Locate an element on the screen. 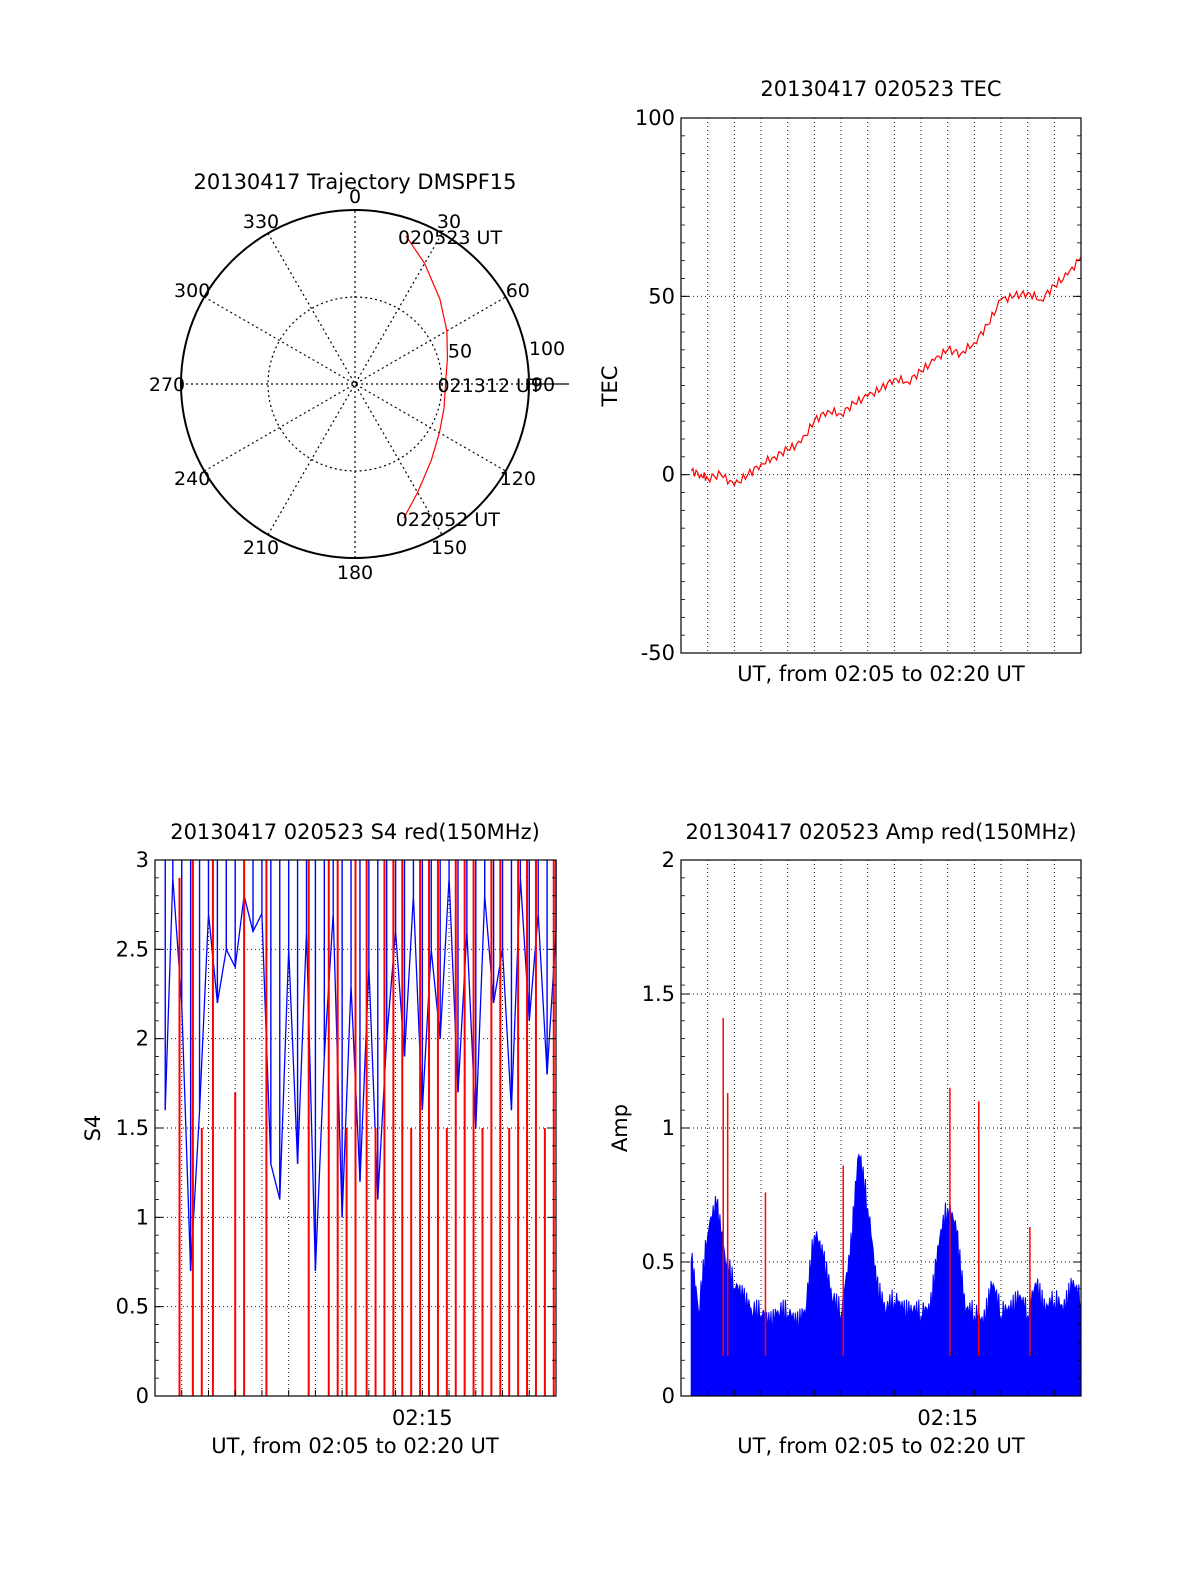 The height and width of the screenshot is (1575, 1200). amp-y-axis-label: Amp is located at coordinates (620, 1128).